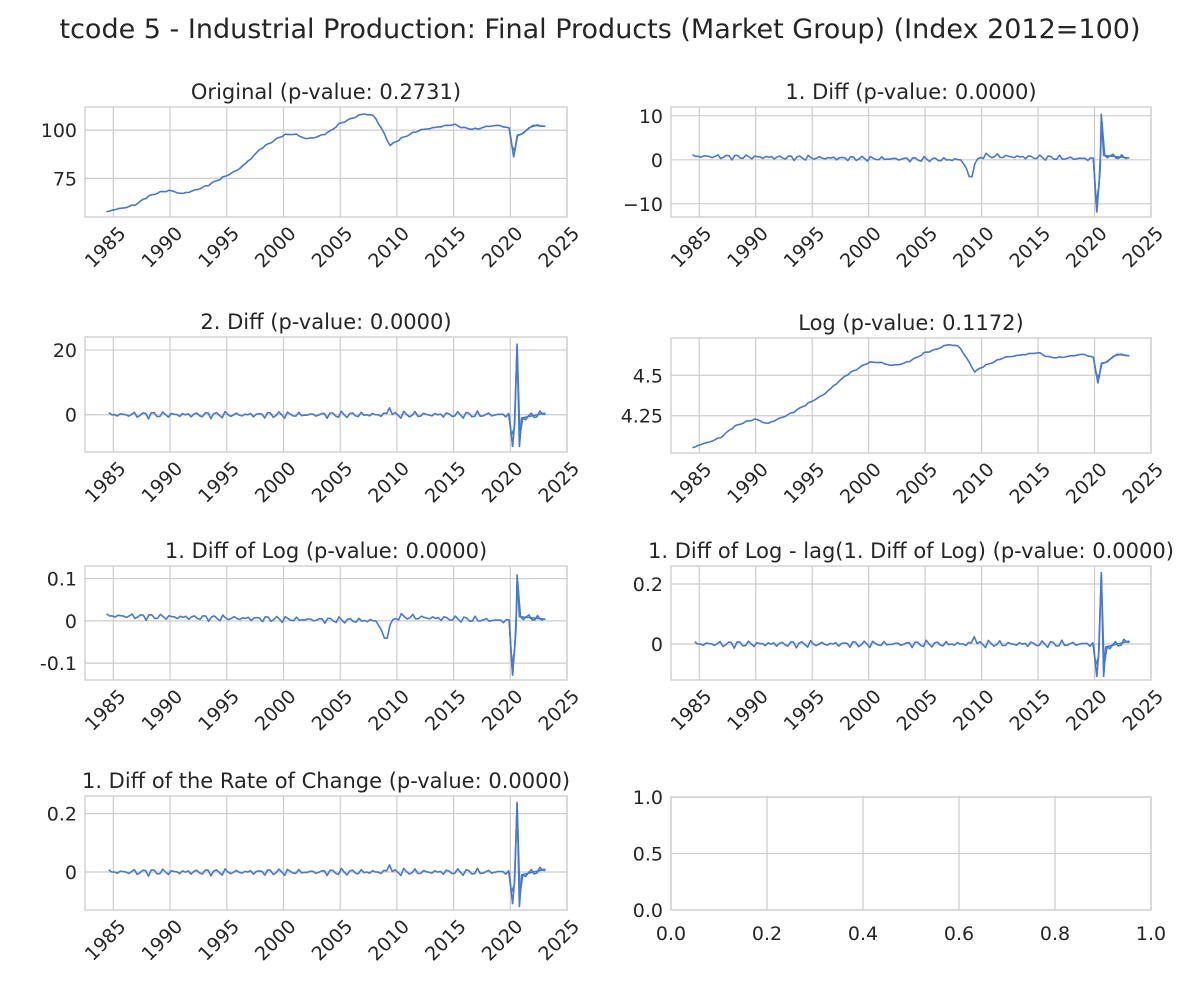 Image resolution: width=1200 pixels, height=1004 pixels. Describe the element at coordinates (643, 205) in the screenshot. I see `y-tick-label: −10` at that location.